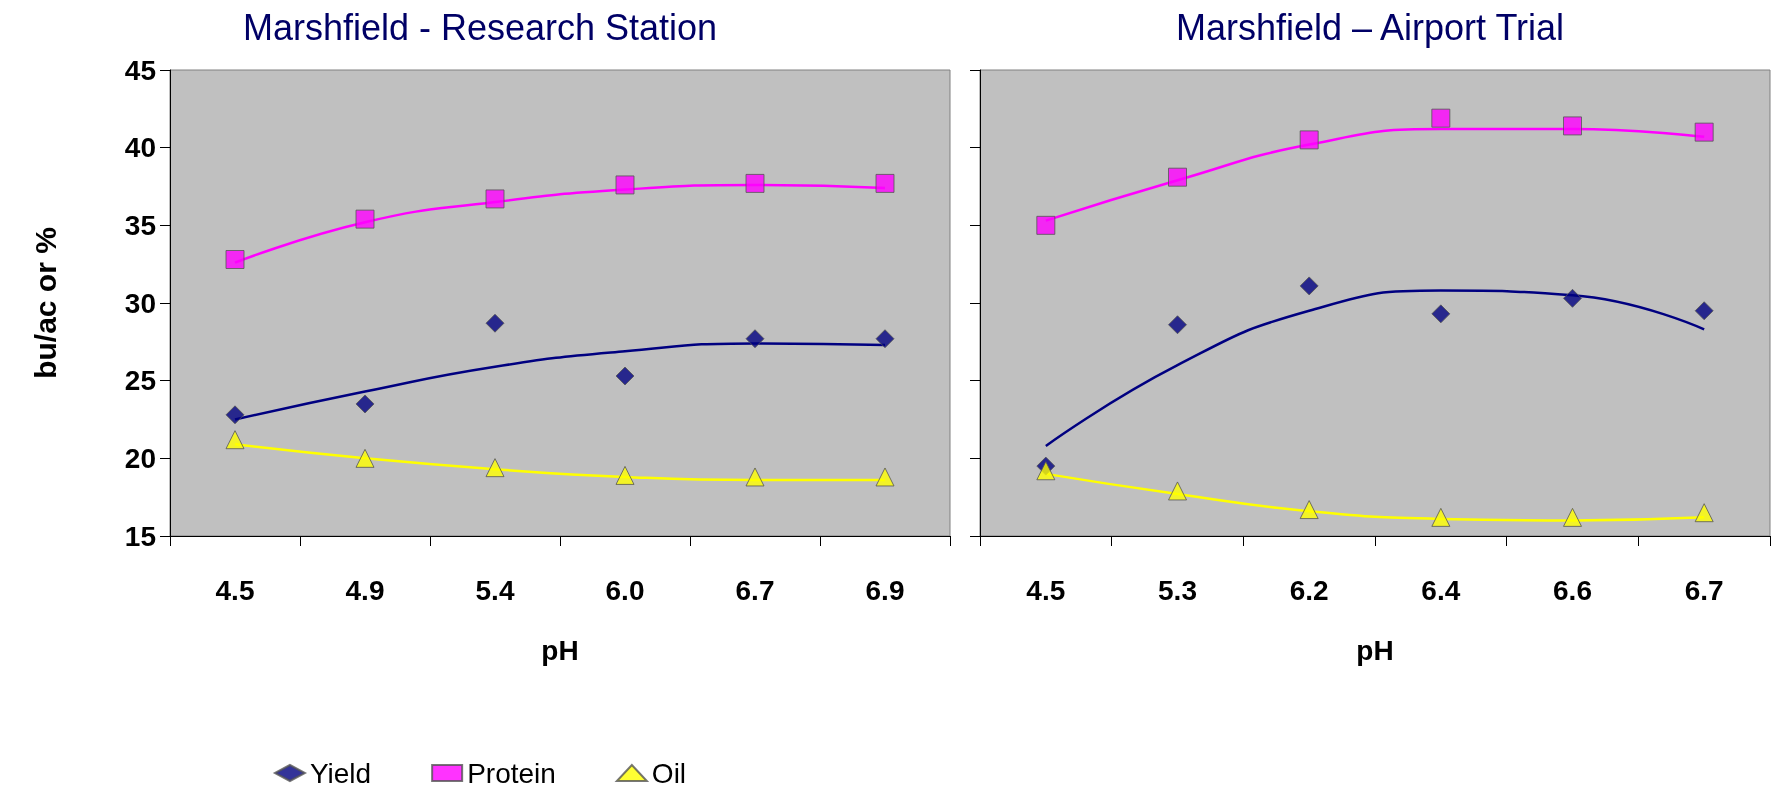 The image size is (1788, 796). I want to click on x-tick-label: 6.2, so click(1309, 590).